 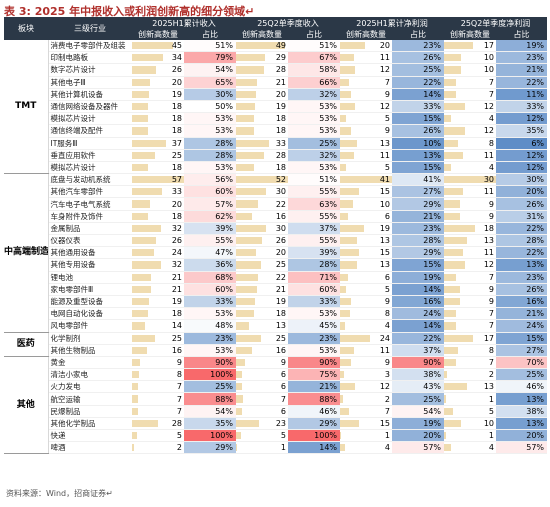 I want to click on ratio-cell: 20%, so click(x=522, y=436).